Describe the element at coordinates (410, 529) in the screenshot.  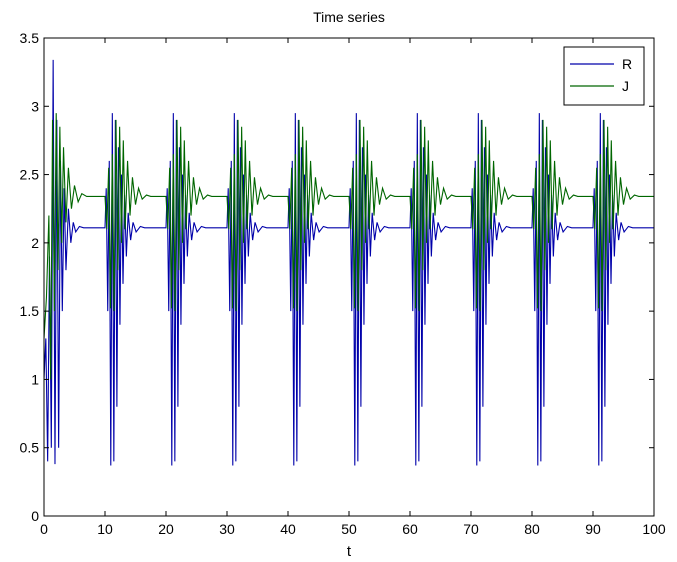
I see `x-tick-label: 60` at that location.